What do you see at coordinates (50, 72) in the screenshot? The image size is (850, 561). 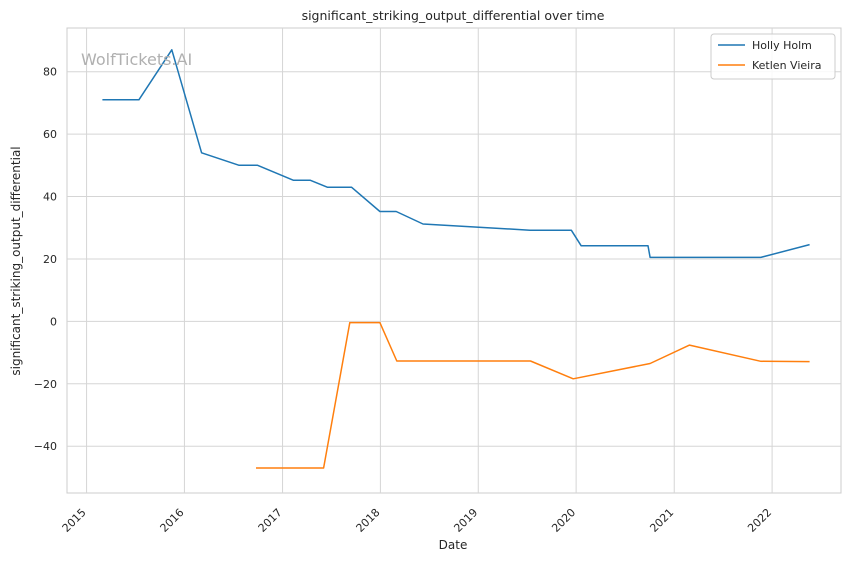 I see `y-tick-label: 80` at bounding box center [50, 72].